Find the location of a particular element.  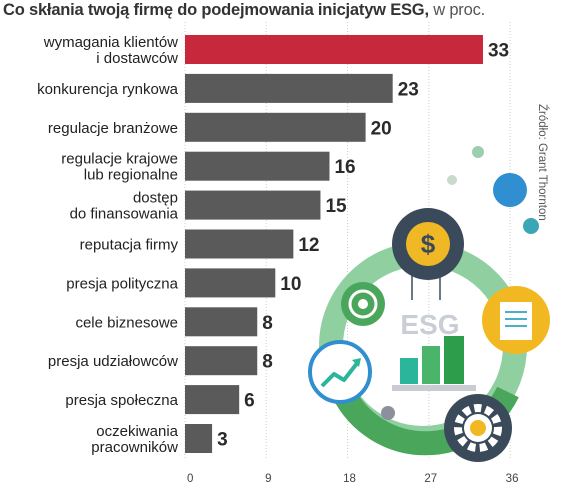

gear-center-shape is located at coordinates (478, 428).